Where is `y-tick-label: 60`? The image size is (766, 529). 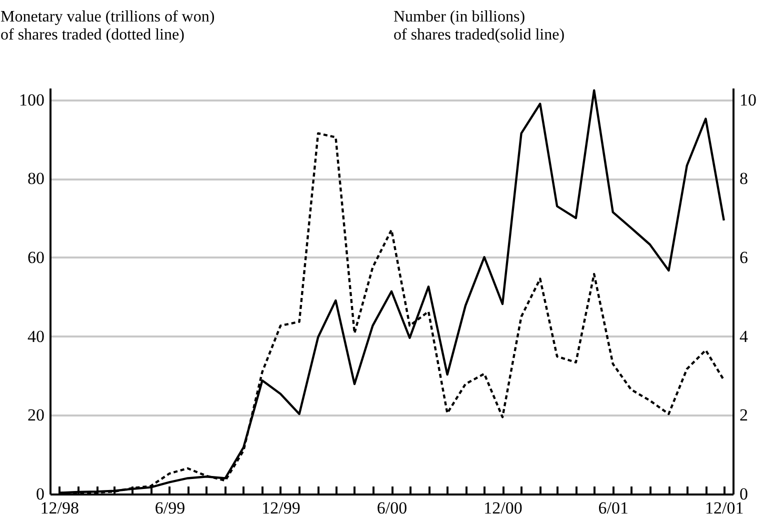 y-tick-label: 60 is located at coordinates (36, 257).